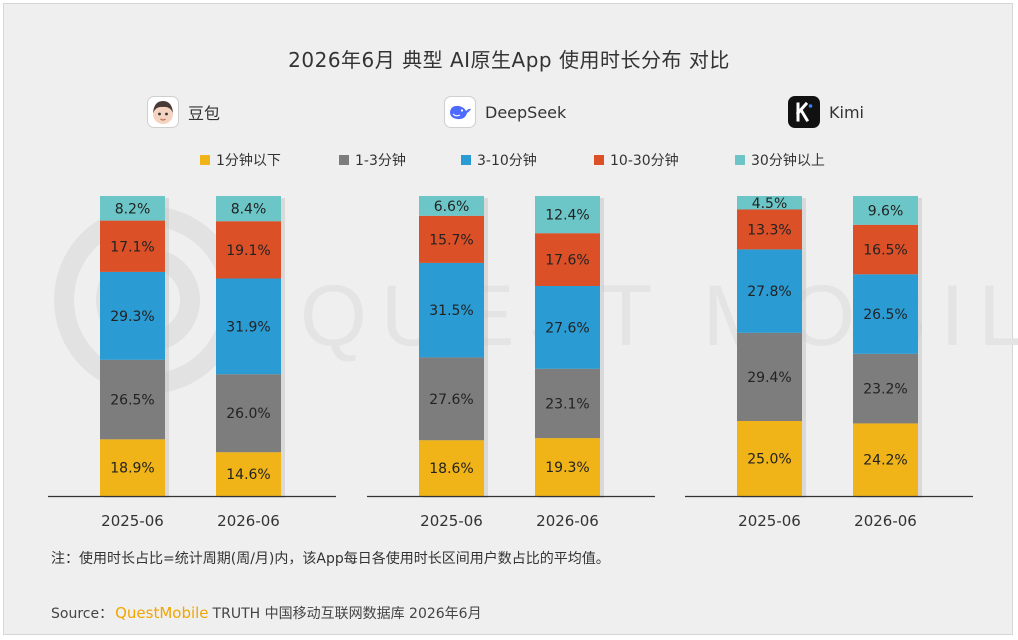 This screenshot has height=640, width=1018. I want to click on data-label: 19.1%, so click(248, 251).